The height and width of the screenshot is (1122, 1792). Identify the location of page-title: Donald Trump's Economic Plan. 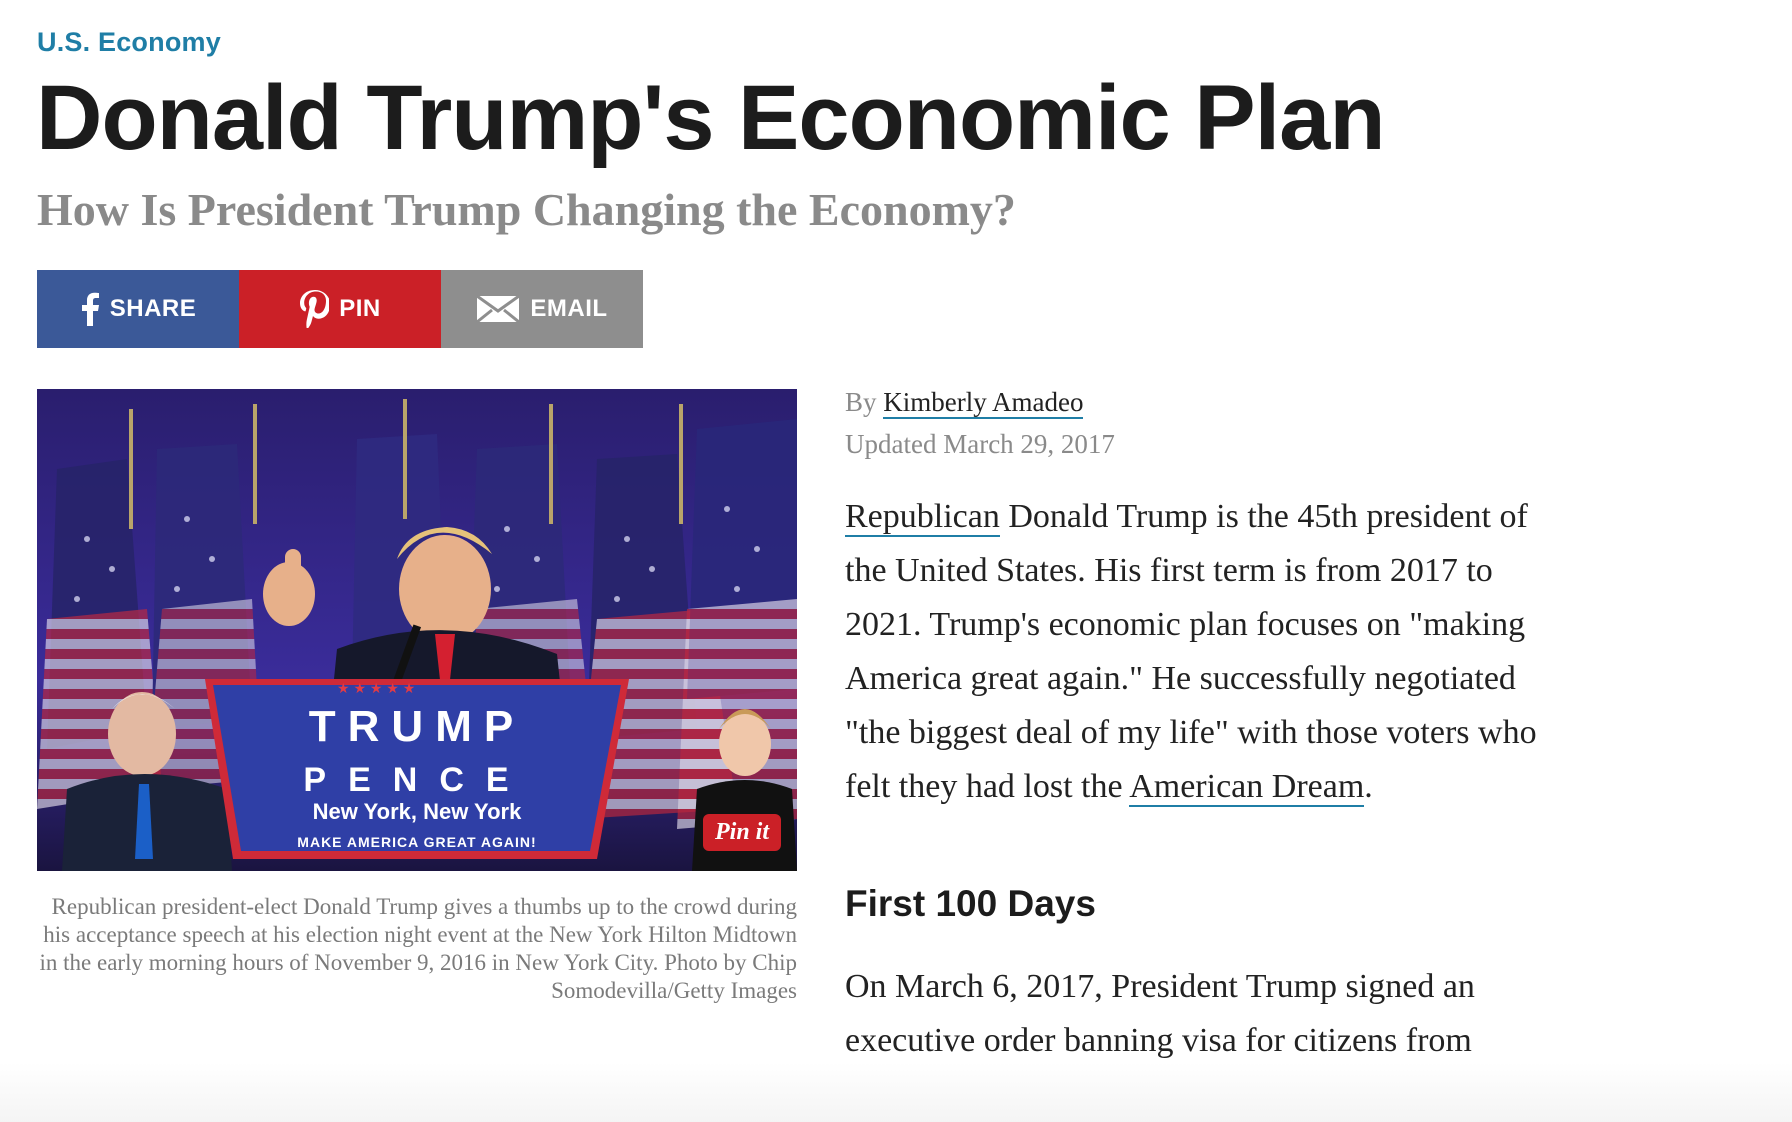
(711, 118).